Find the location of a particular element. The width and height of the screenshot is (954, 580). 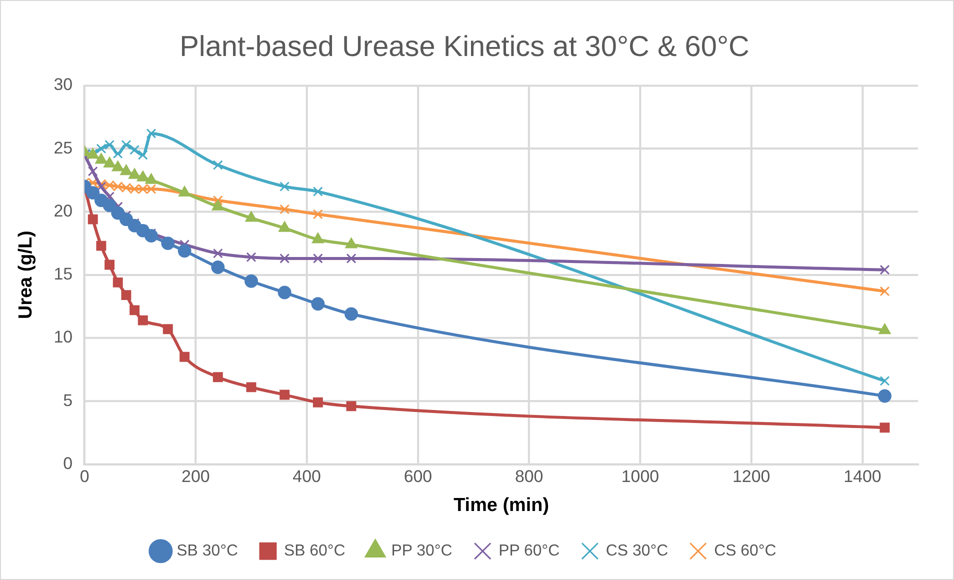

legend-label: CS 60°C is located at coordinates (745, 551).